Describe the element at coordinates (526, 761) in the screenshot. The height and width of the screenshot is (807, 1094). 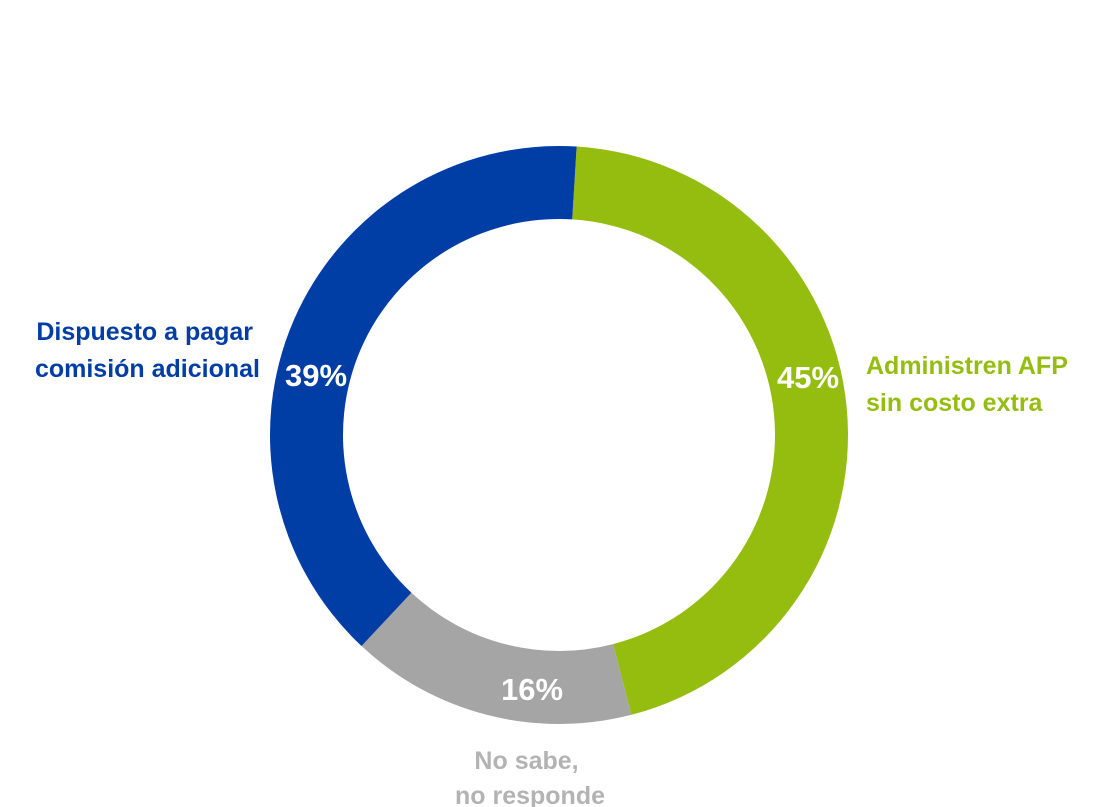
I see `category-label-no-sabe-line-1: No sabe,` at that location.